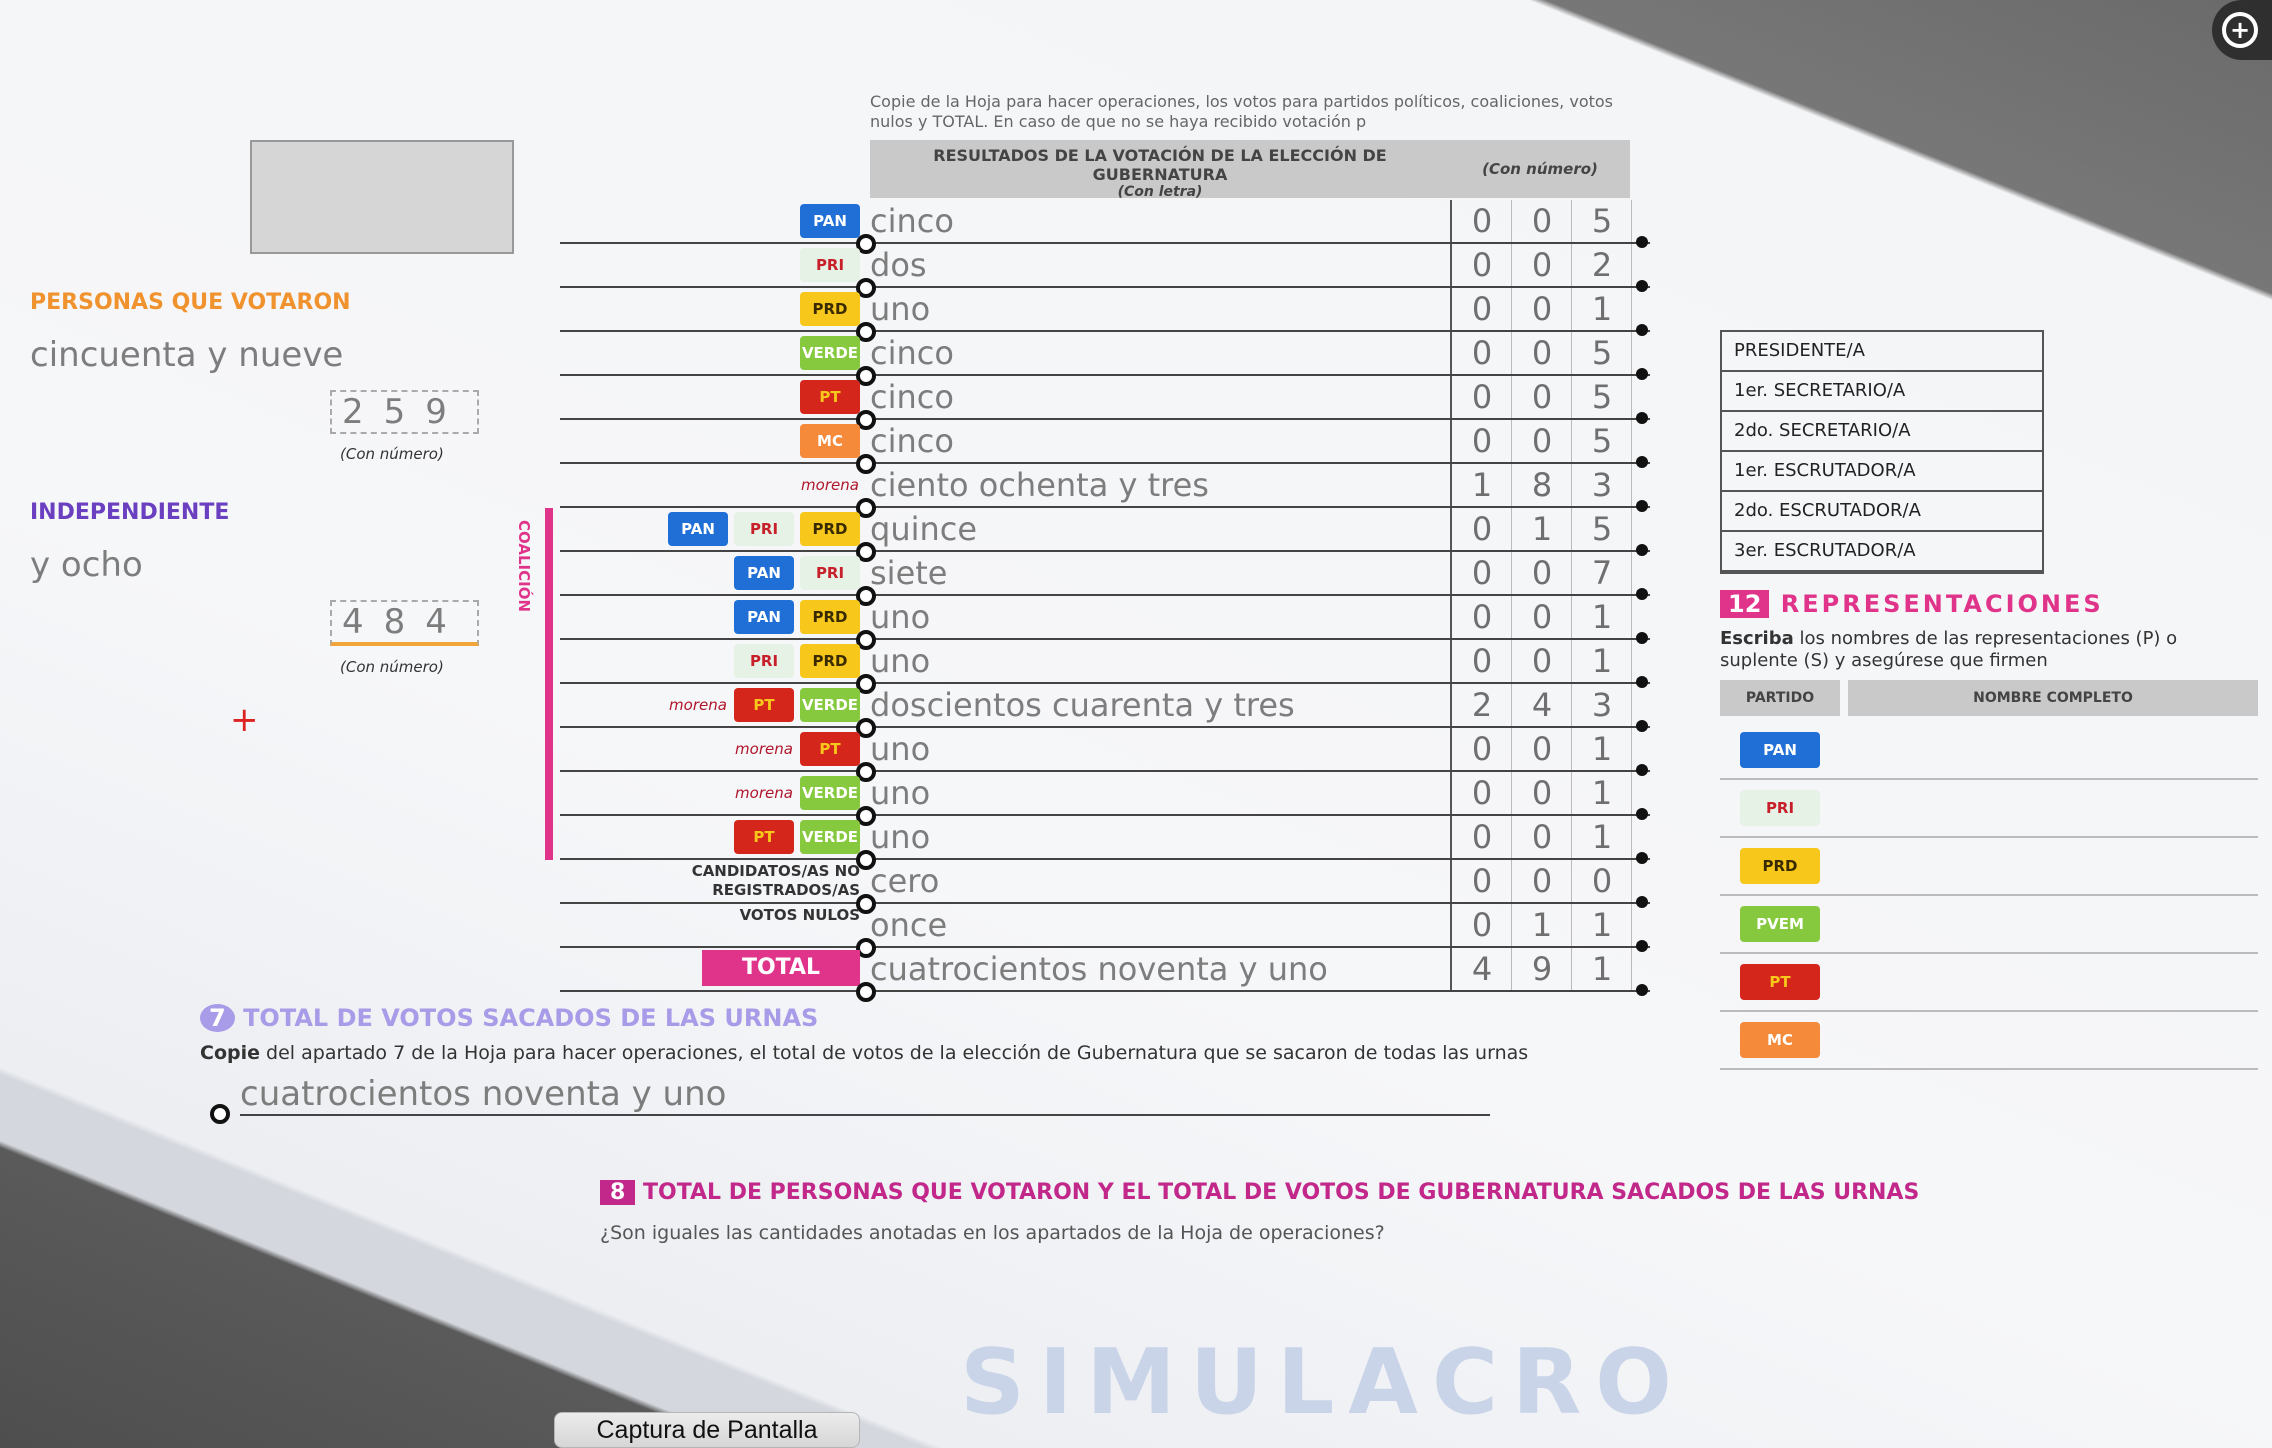 Image resolution: width=2272 pixels, height=1448 pixels. I want to click on second-number-field: 484, so click(404, 623).